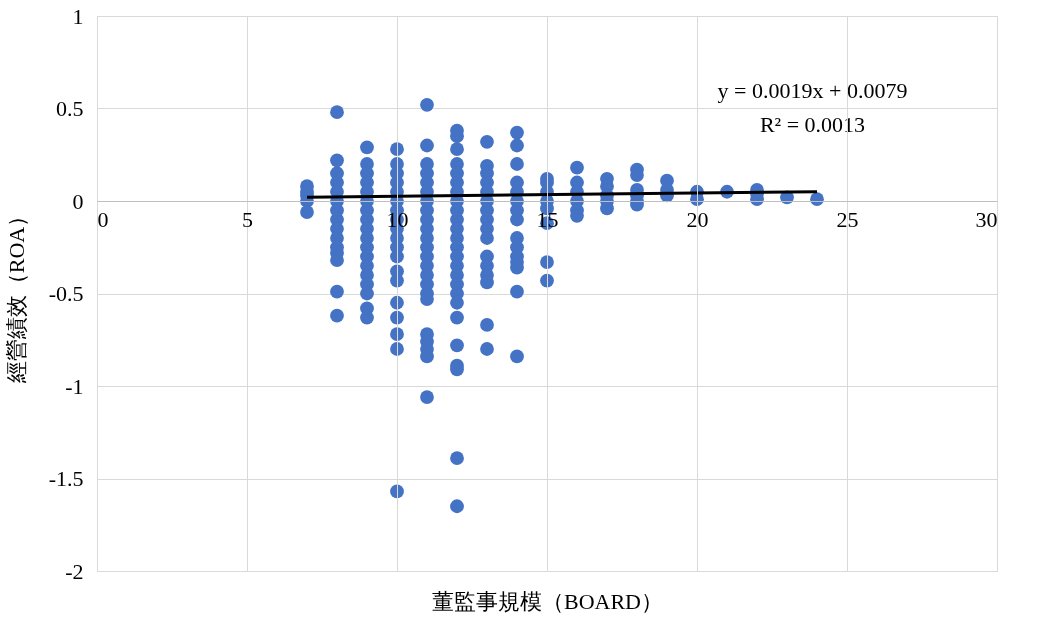 Image resolution: width=1056 pixels, height=621 pixels. I want to click on y-tick-label: 0.5, so click(70, 108).